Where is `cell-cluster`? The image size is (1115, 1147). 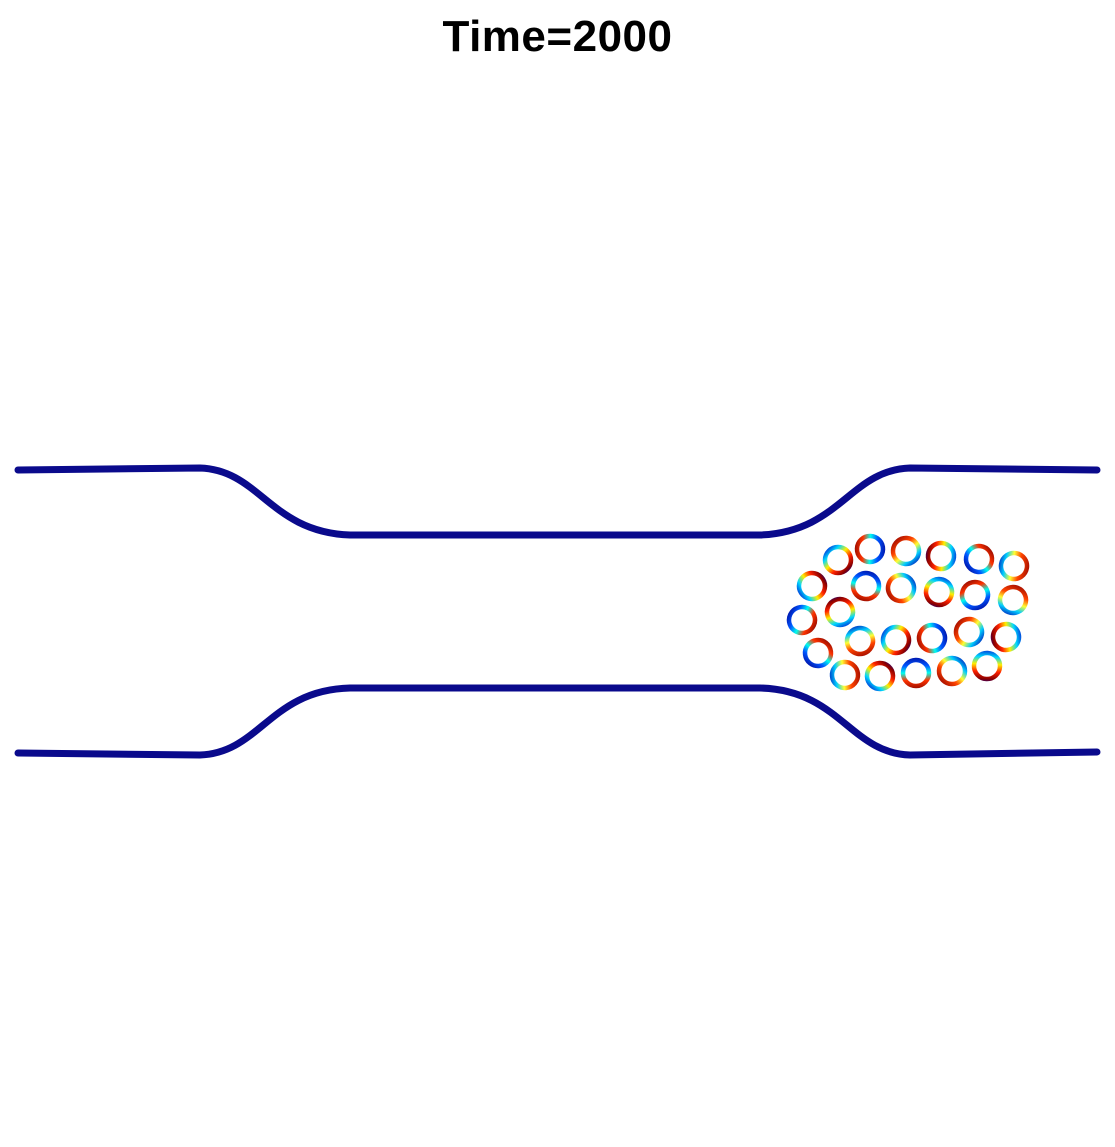
cell-cluster is located at coordinates (908, 612).